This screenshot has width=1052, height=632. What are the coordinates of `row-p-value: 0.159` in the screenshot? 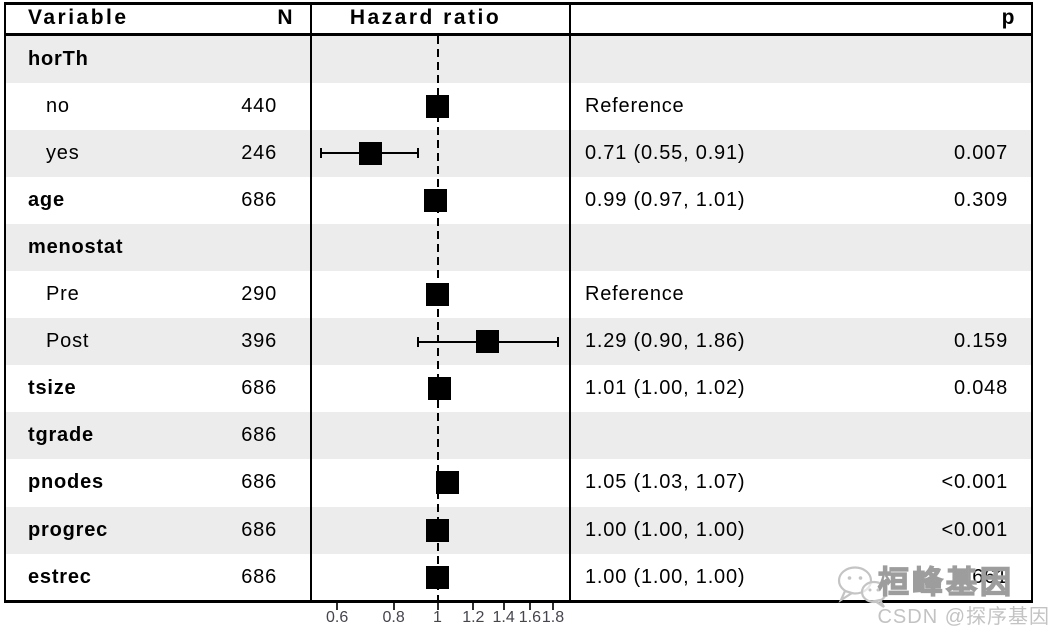 It's located at (980, 341).